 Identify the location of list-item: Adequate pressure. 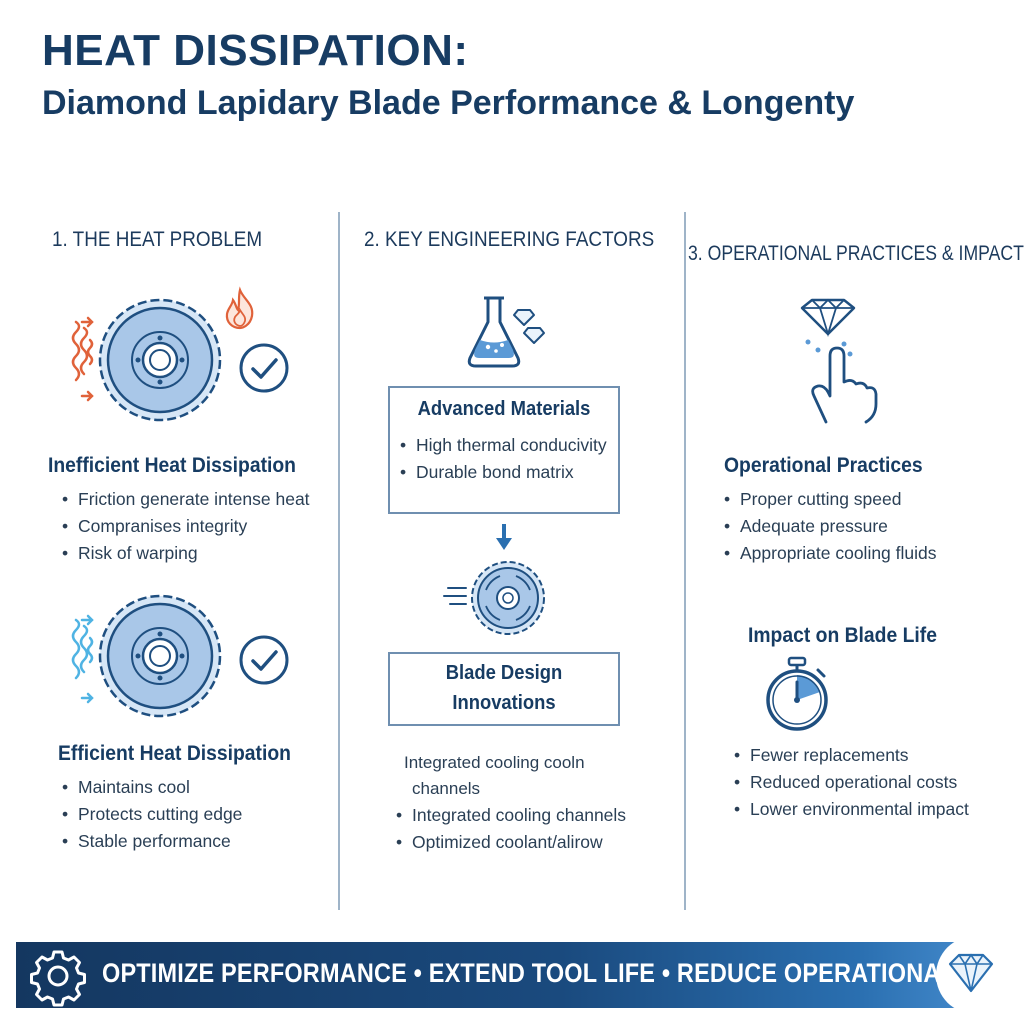
(830, 526).